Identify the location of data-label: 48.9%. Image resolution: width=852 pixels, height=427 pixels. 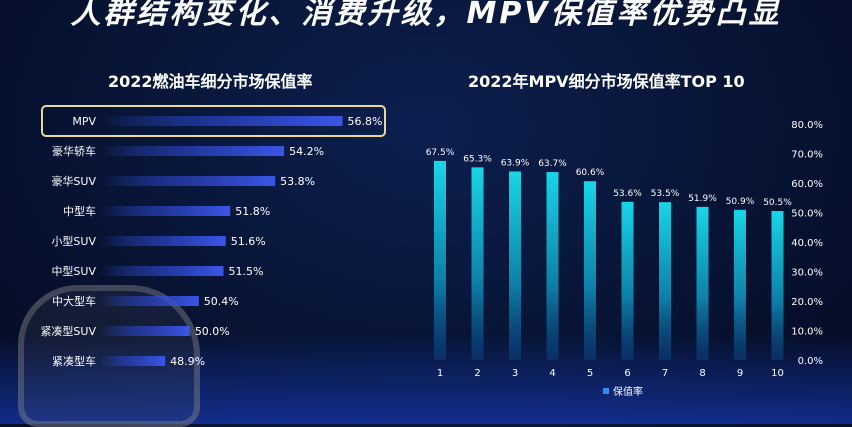
(187, 361).